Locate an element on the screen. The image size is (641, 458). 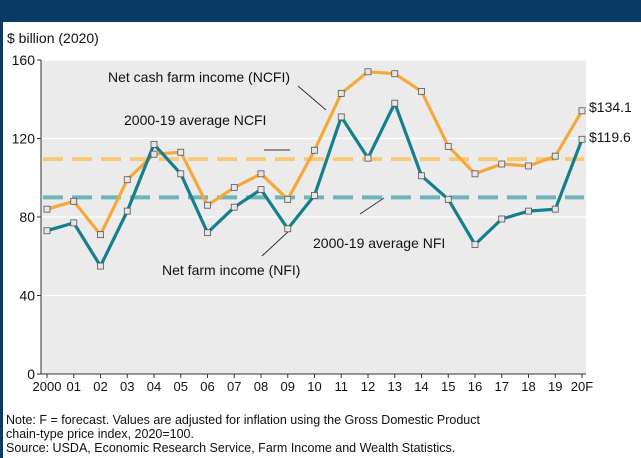
x-tick-label-17: 17 is located at coordinates (502, 386).